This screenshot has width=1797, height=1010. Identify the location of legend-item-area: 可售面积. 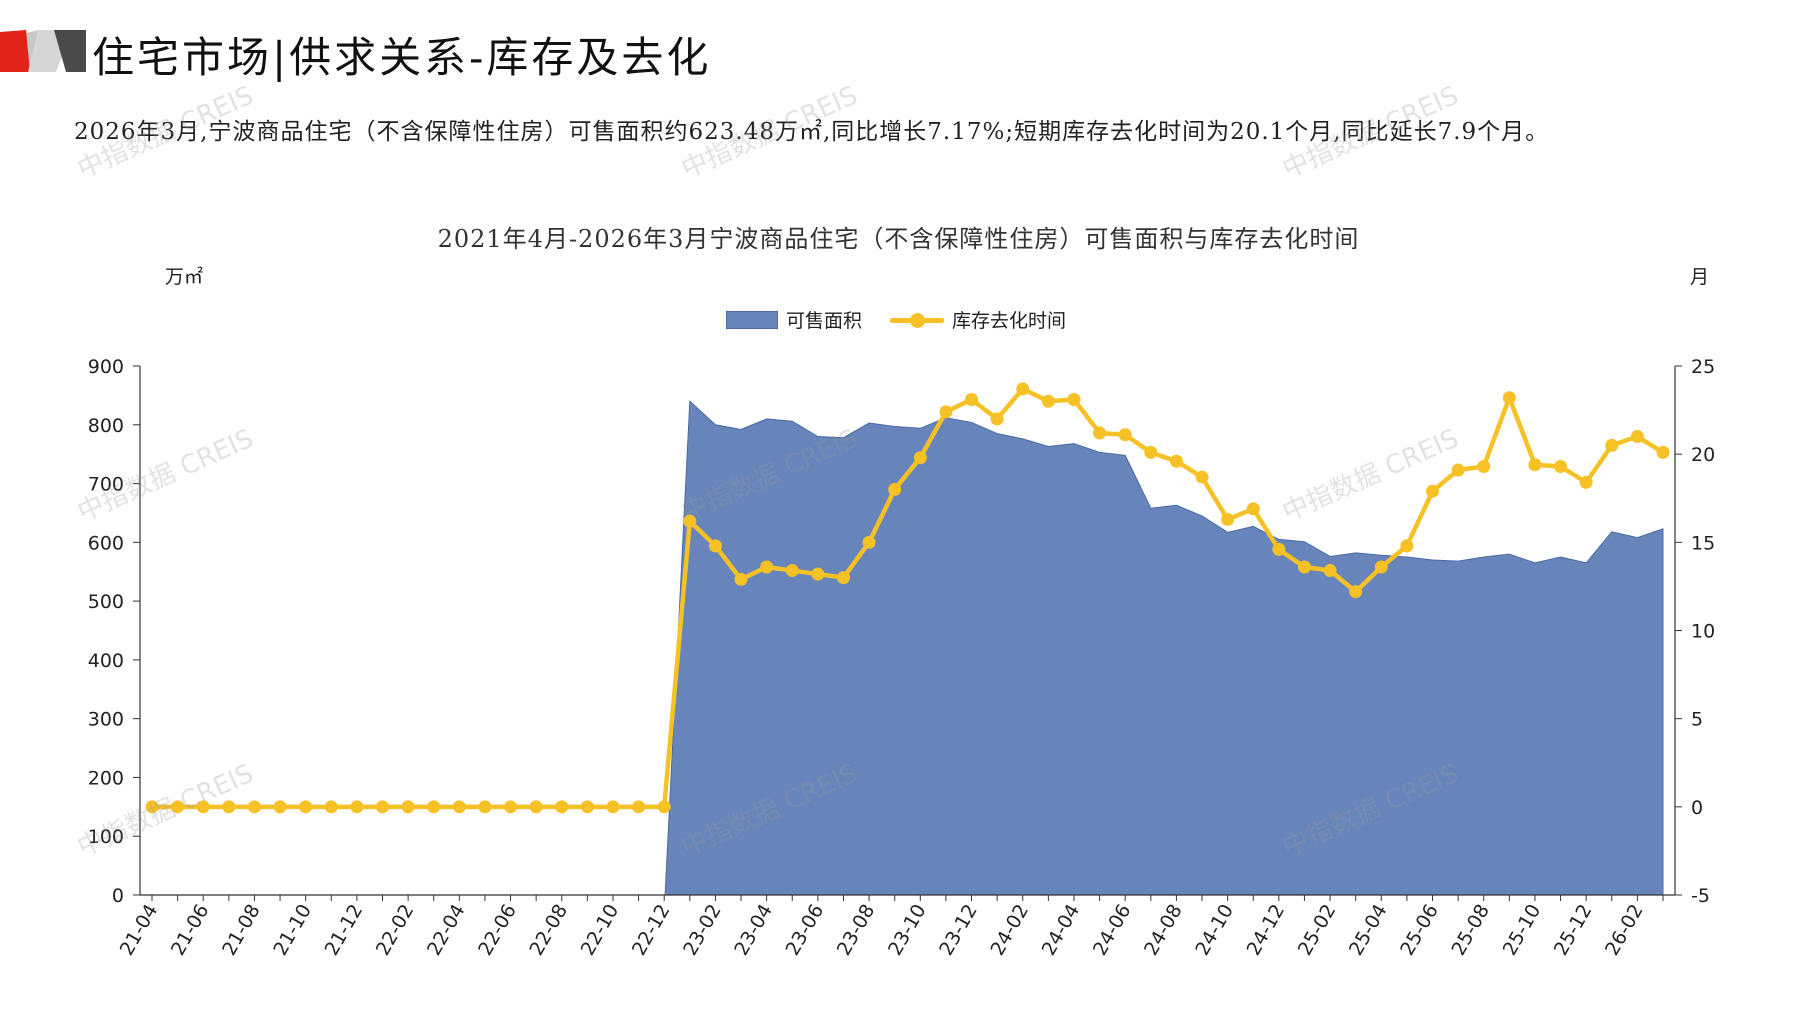
(794, 319).